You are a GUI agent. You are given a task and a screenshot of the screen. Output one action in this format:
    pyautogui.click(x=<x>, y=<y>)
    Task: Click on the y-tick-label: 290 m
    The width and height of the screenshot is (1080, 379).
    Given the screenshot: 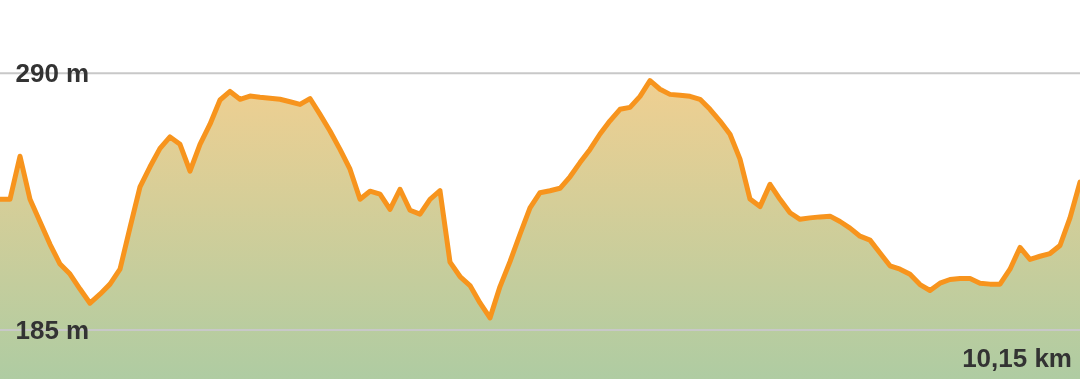 What is the action you would take?
    pyautogui.click(x=52, y=72)
    